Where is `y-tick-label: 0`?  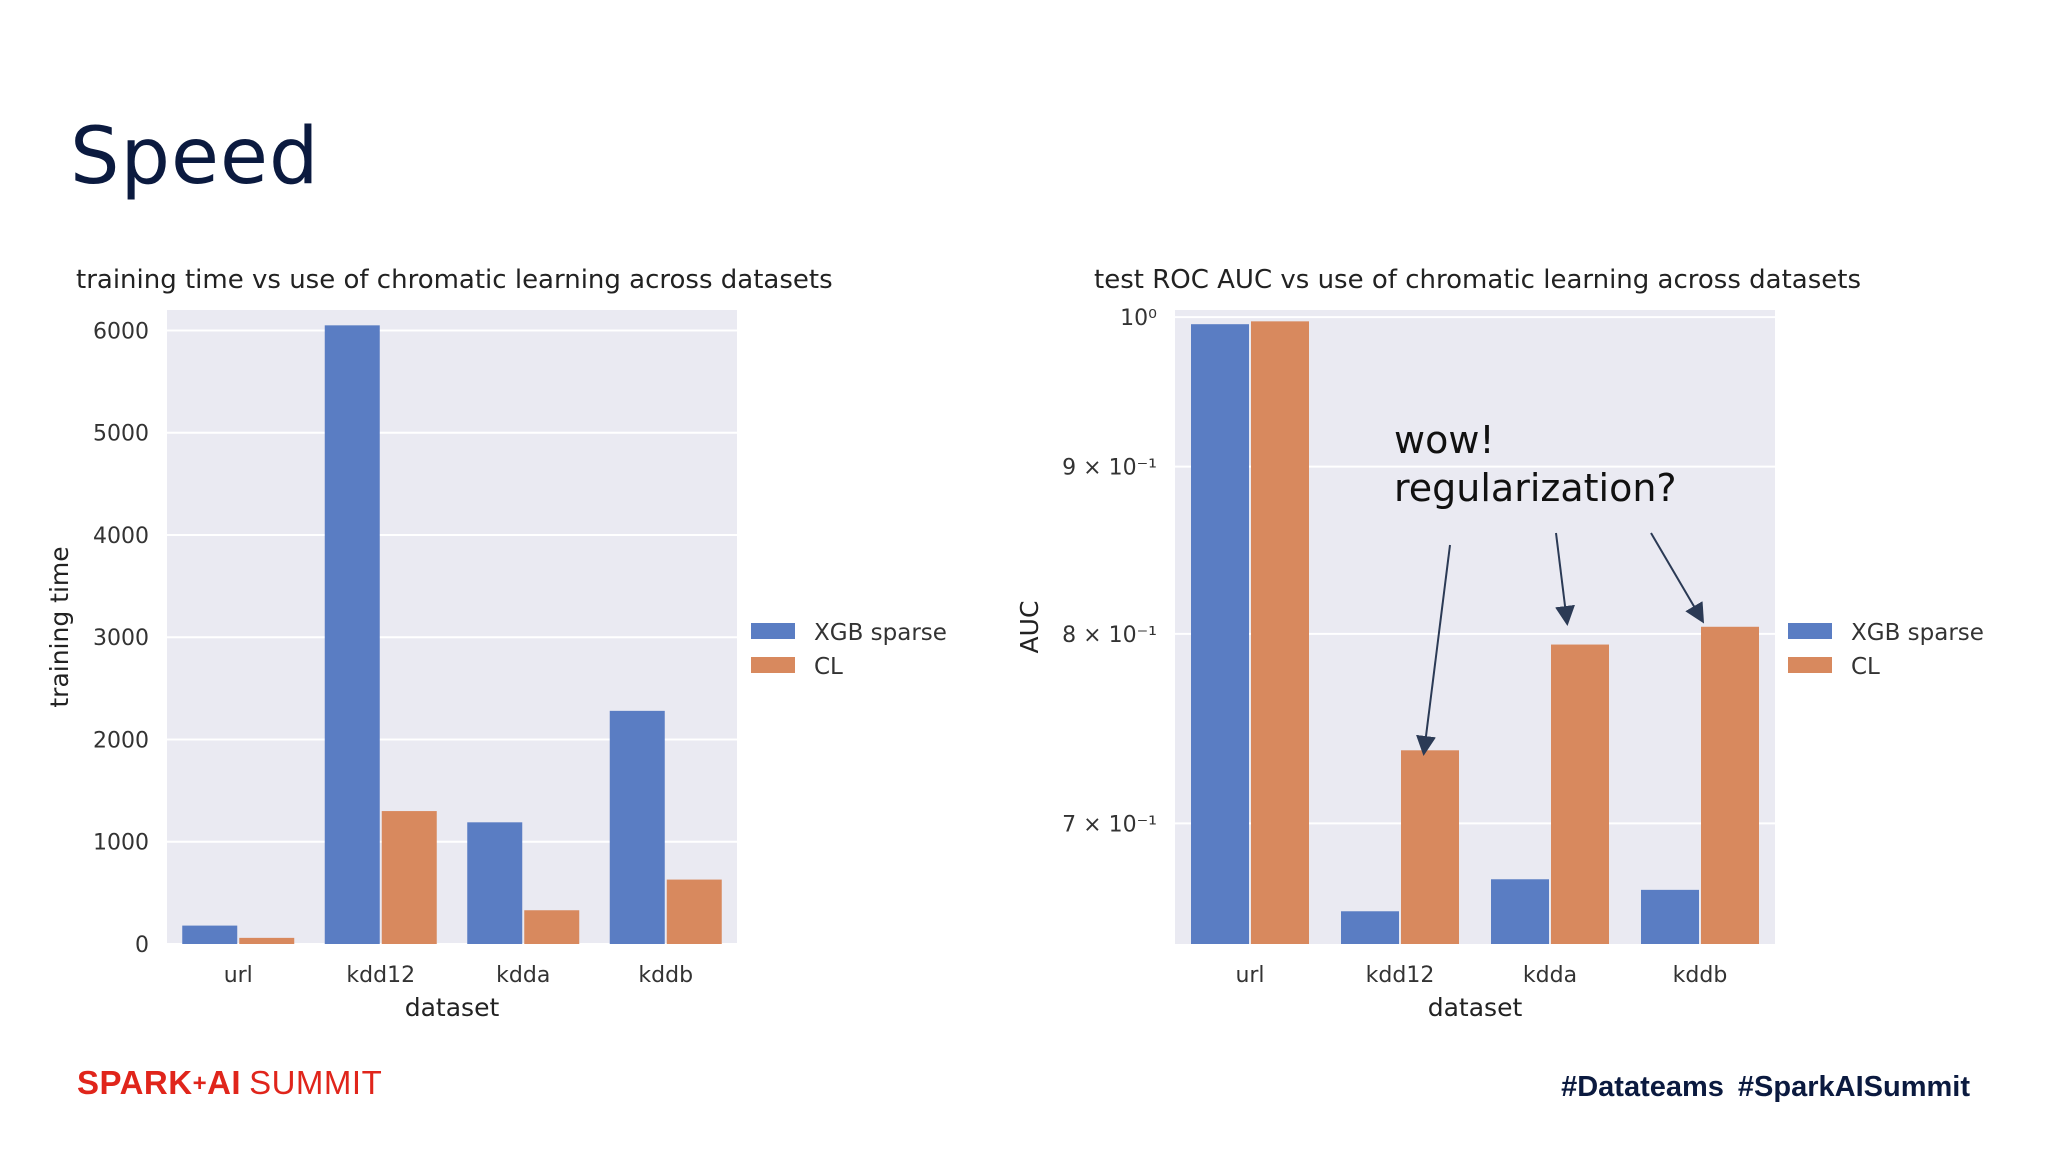
y-tick-label: 0 is located at coordinates (142, 945).